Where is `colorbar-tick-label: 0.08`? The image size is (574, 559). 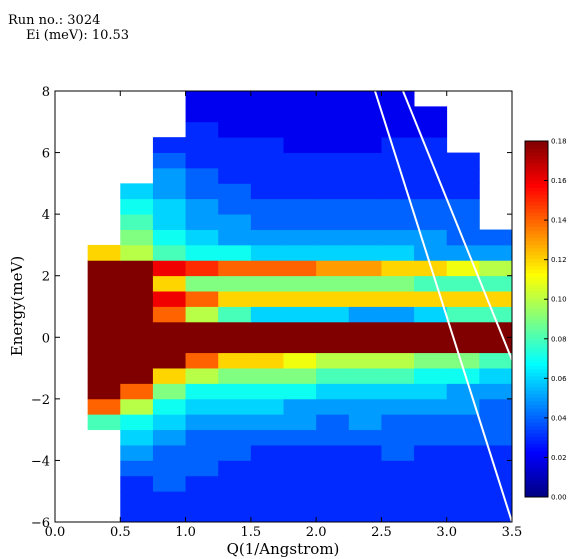 colorbar-tick-label: 0.08 is located at coordinates (559, 339).